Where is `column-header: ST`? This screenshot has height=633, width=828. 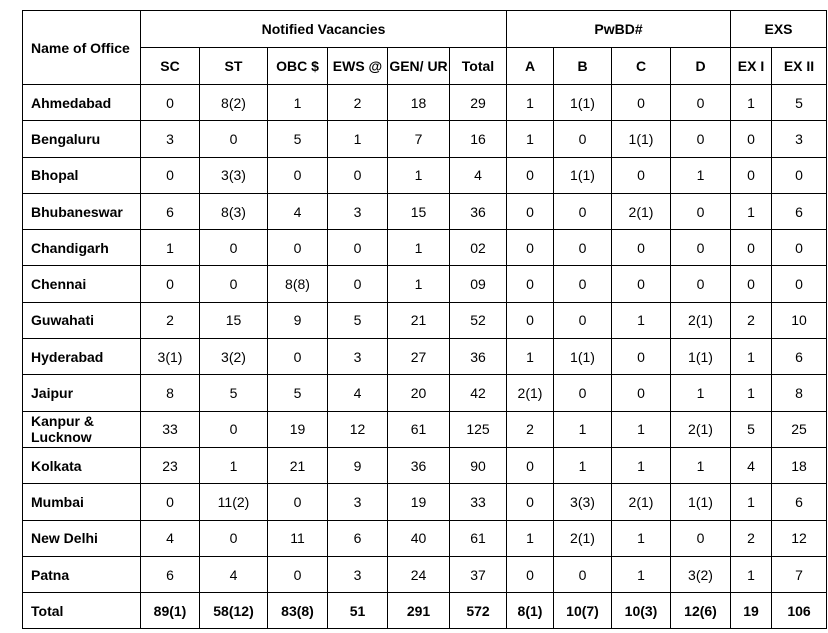 column-header: ST is located at coordinates (233, 66).